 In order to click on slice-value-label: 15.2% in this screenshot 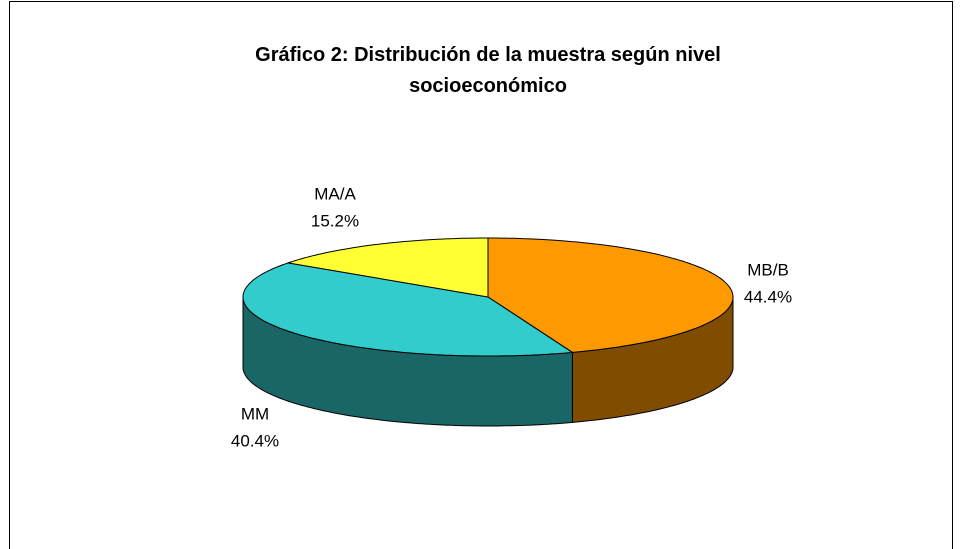, I will do `click(335, 220)`.